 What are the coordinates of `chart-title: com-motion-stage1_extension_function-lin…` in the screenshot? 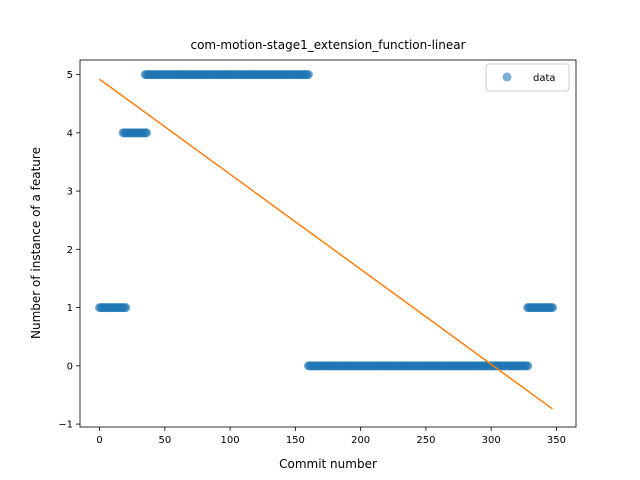 It's located at (327, 45).